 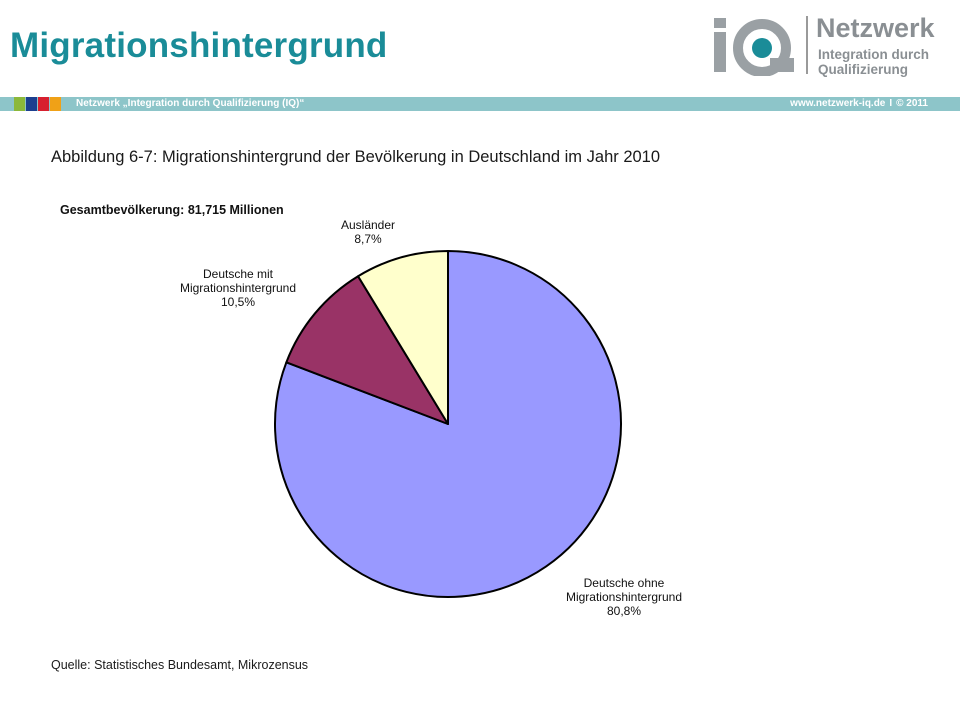 I want to click on pie-label-line-2-0: Ausländer, so click(x=368, y=225).